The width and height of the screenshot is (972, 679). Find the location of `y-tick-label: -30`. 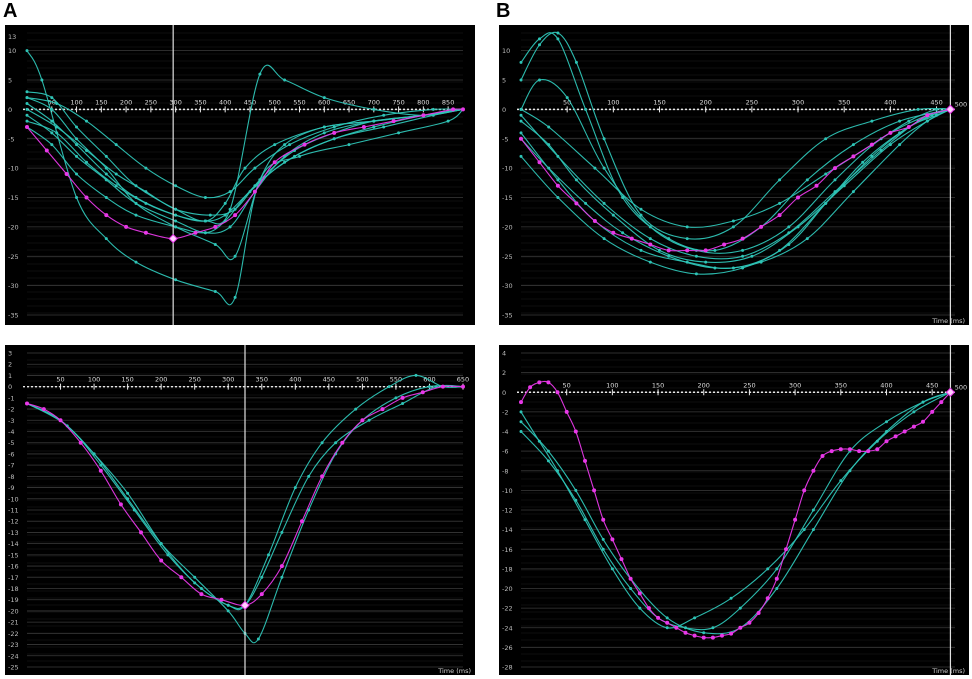

y-tick-label: -30 is located at coordinates (13, 286).